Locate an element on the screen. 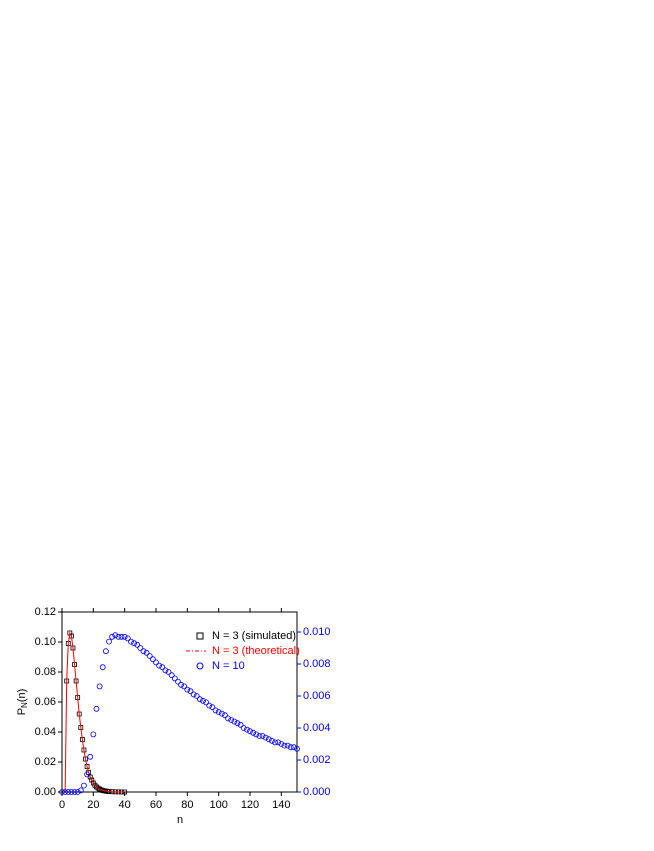 This screenshot has width=654, height=851. x-tick-label: 120 is located at coordinates (250, 805).